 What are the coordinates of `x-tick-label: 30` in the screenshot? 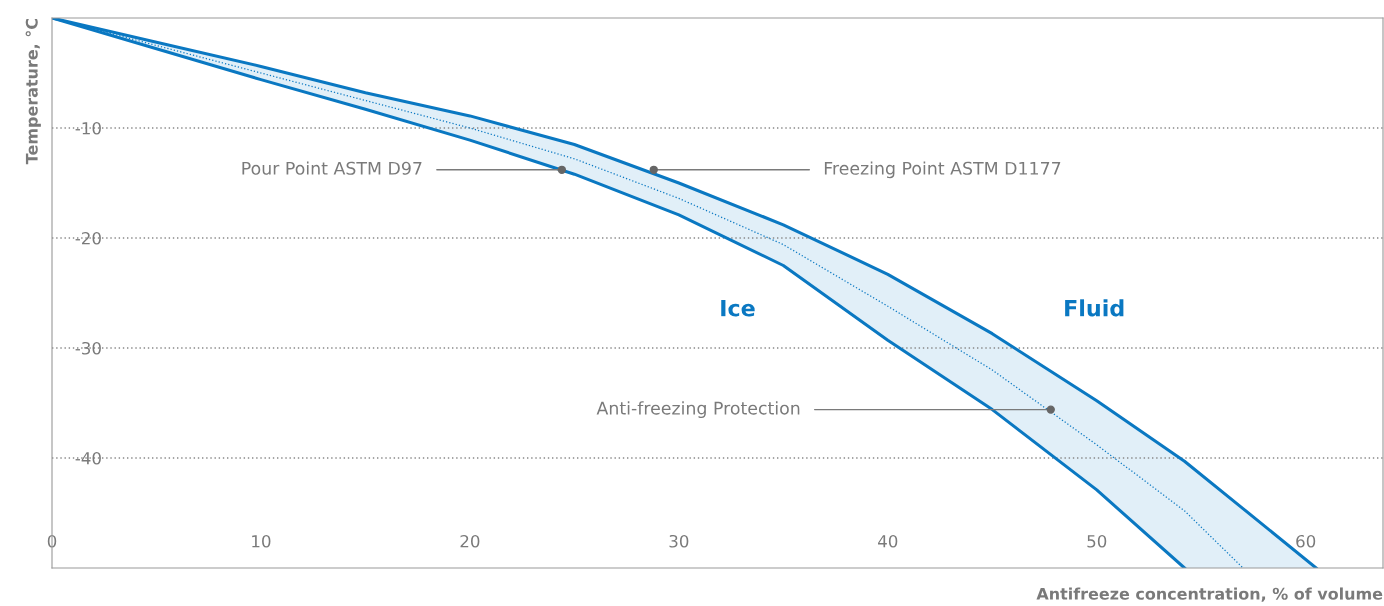 It's located at (679, 541).